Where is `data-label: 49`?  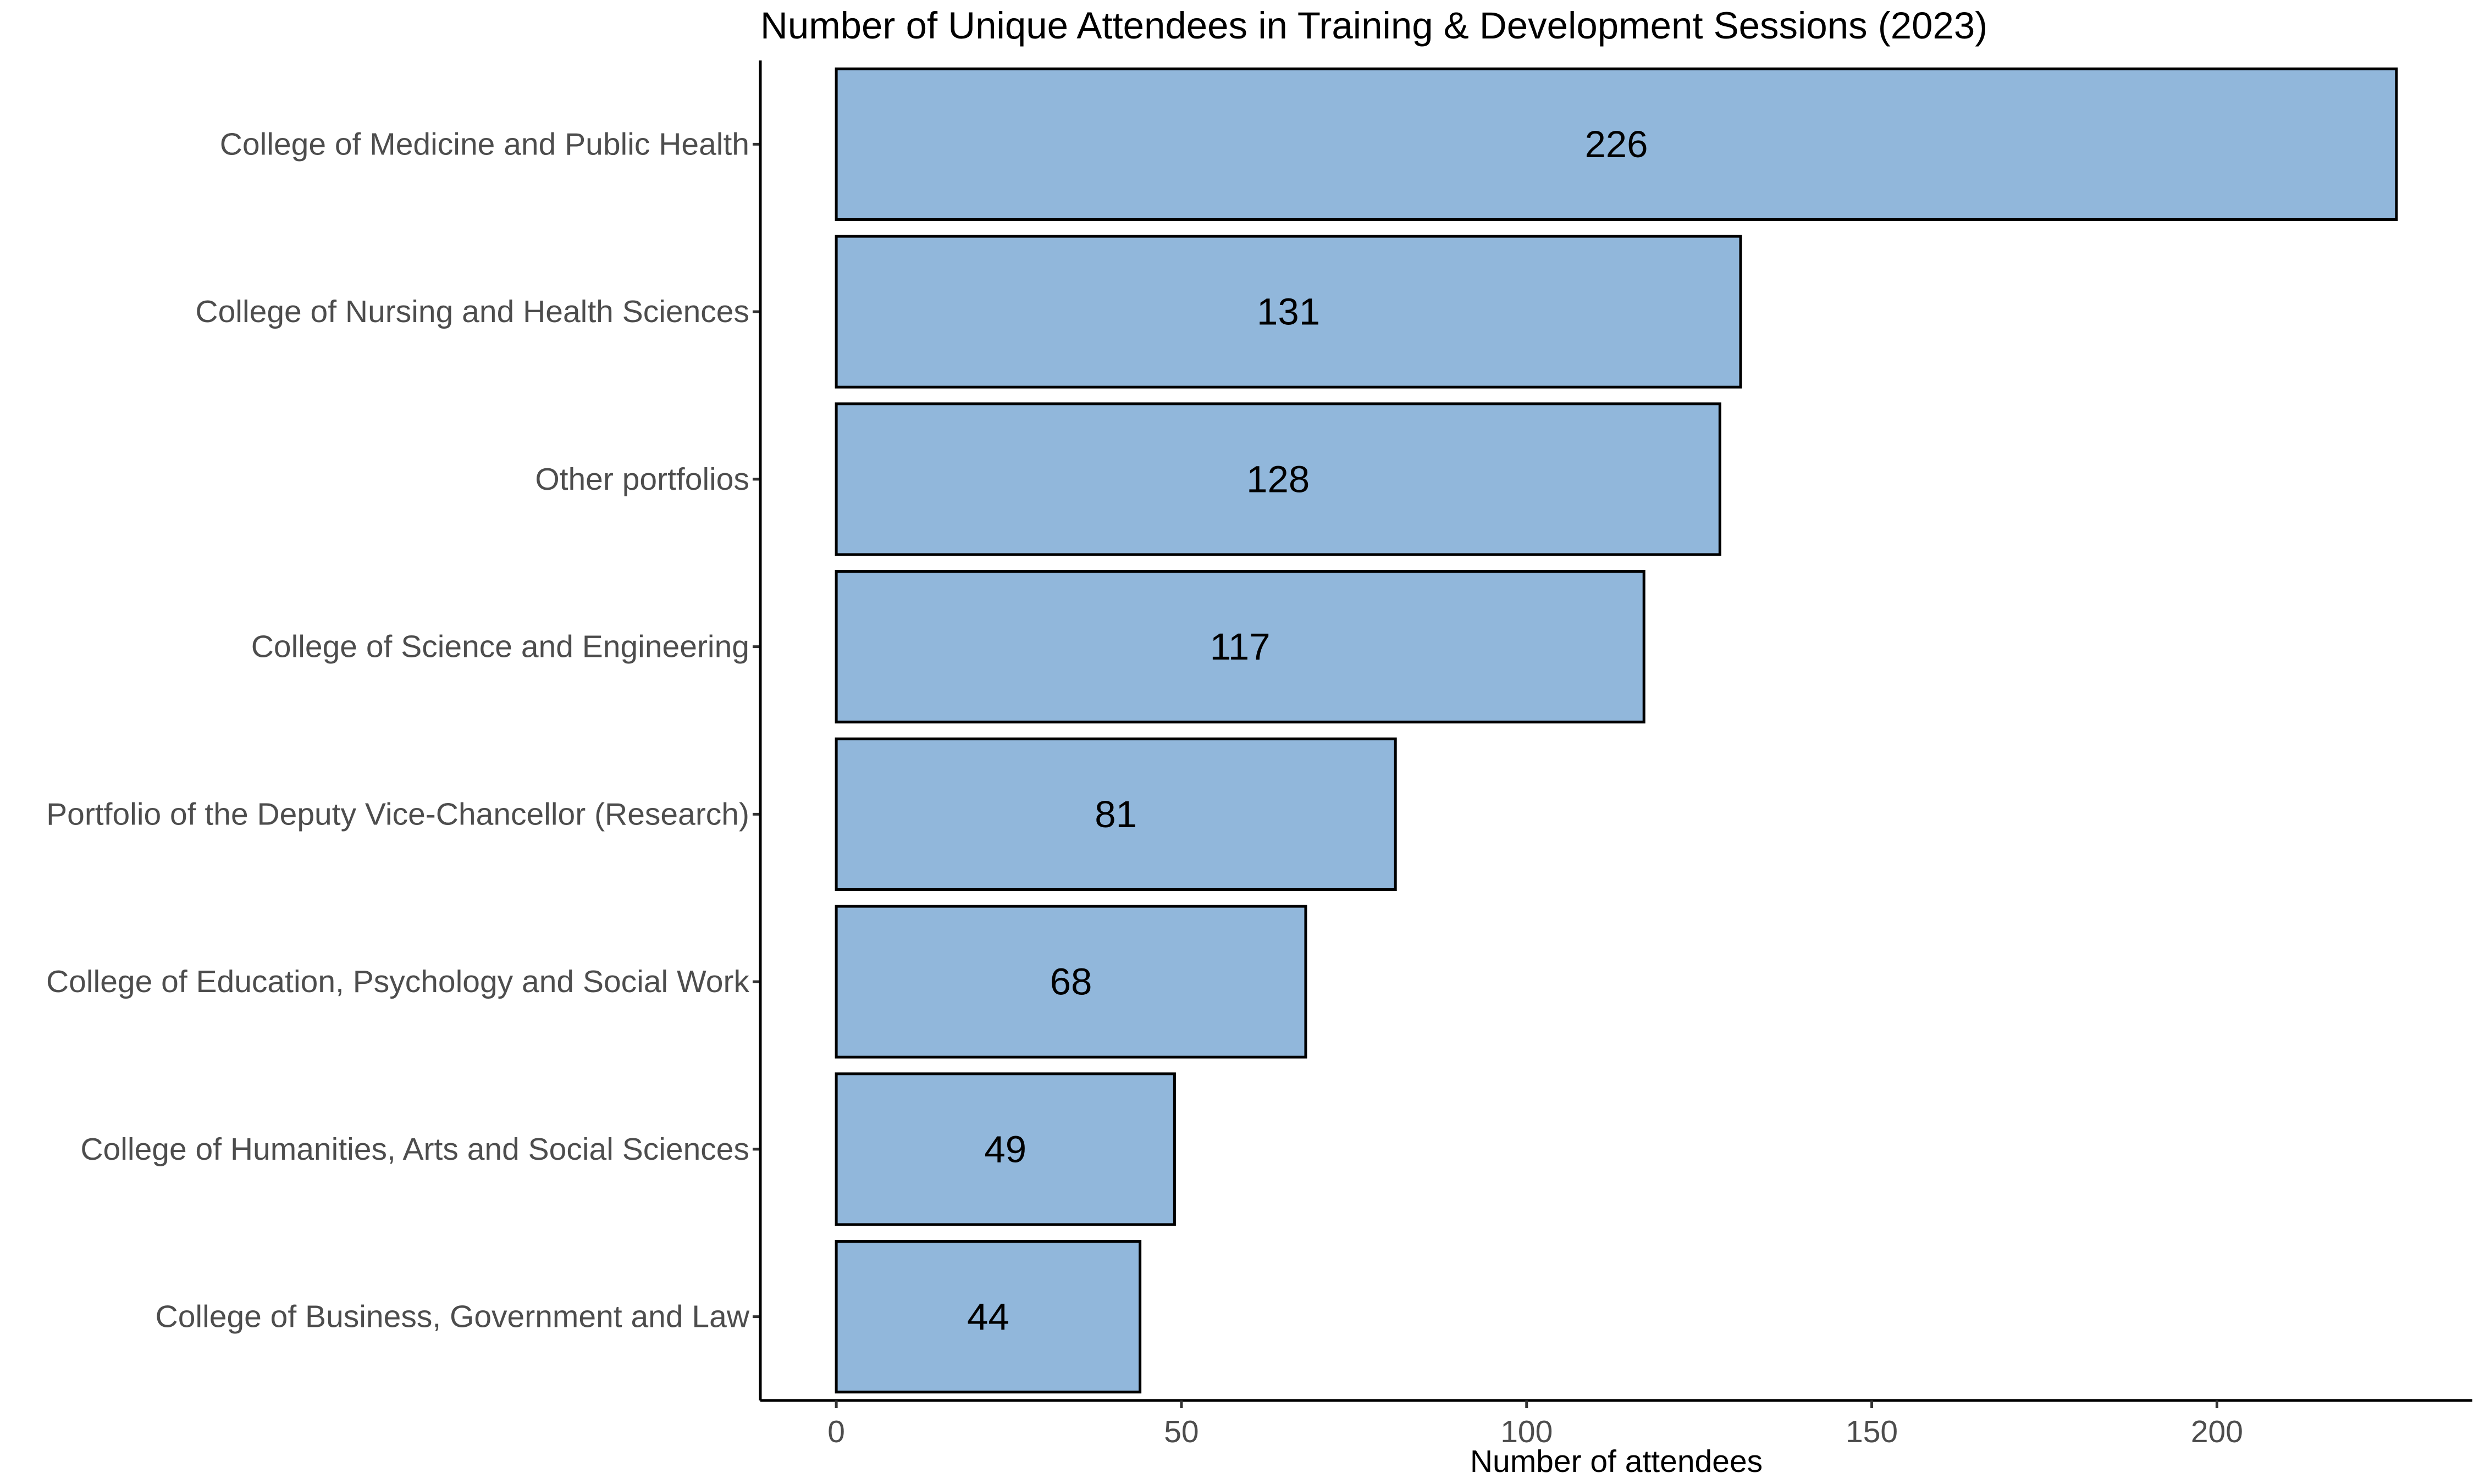 data-label: 49 is located at coordinates (1005, 1149).